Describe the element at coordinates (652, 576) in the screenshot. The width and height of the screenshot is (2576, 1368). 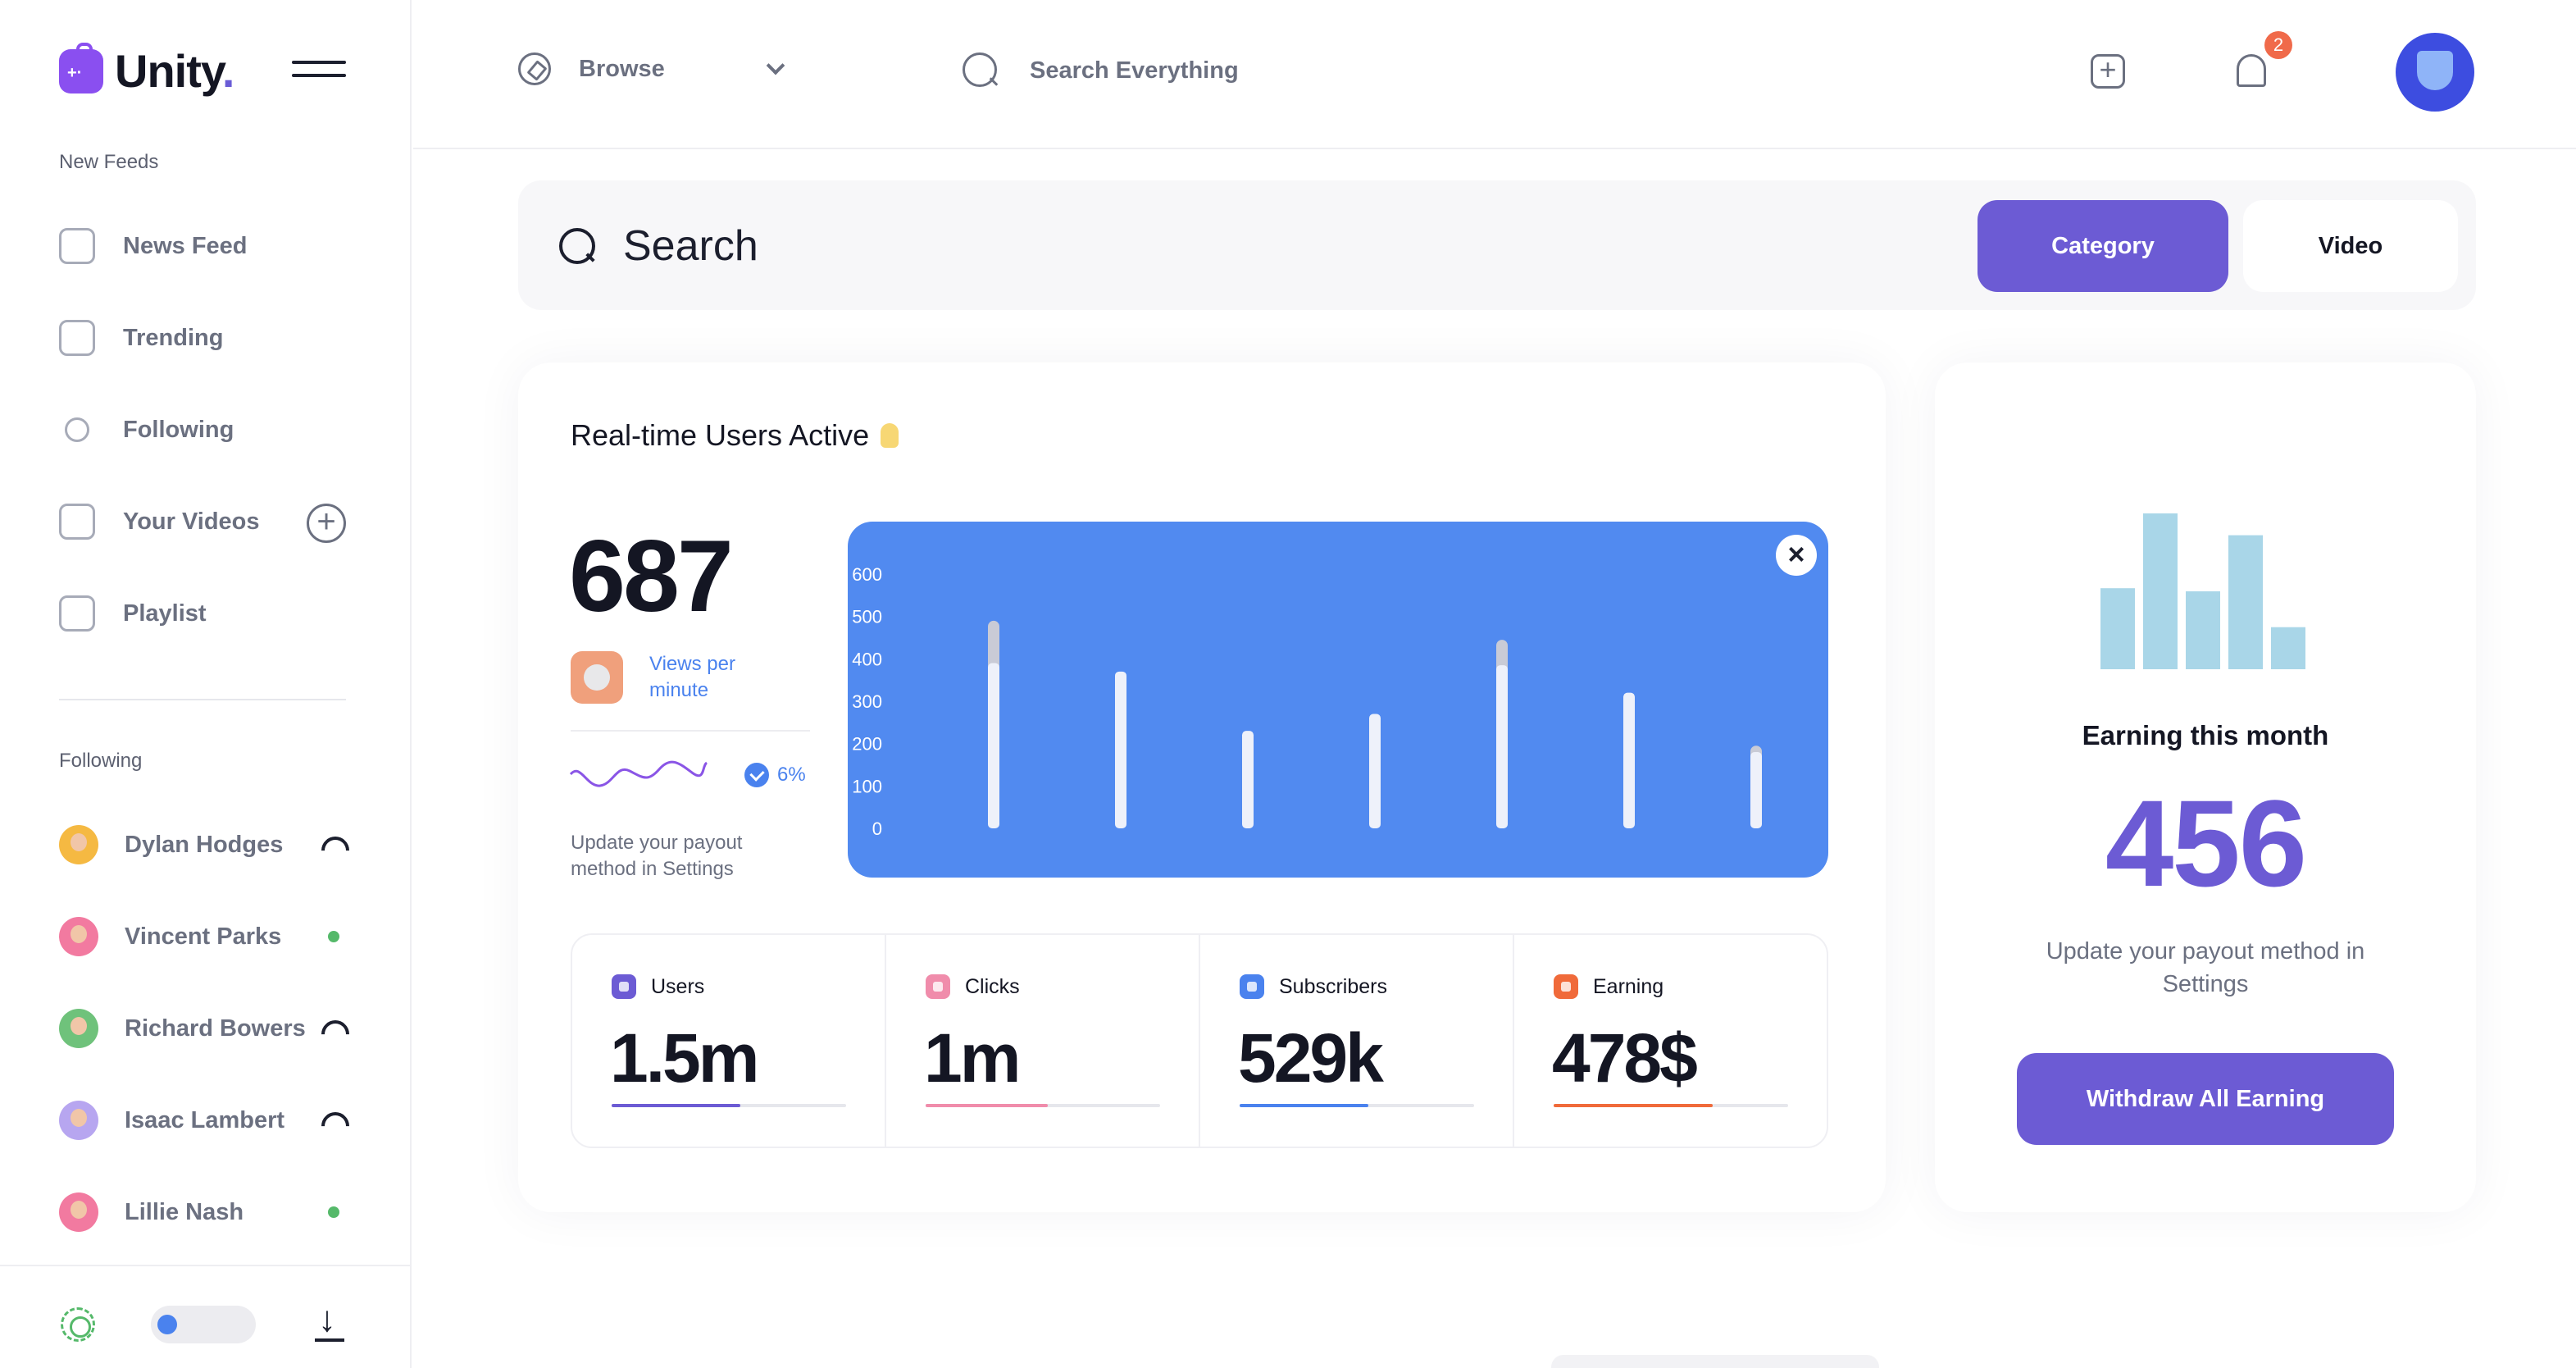
I see `active-users-value: 687` at that location.